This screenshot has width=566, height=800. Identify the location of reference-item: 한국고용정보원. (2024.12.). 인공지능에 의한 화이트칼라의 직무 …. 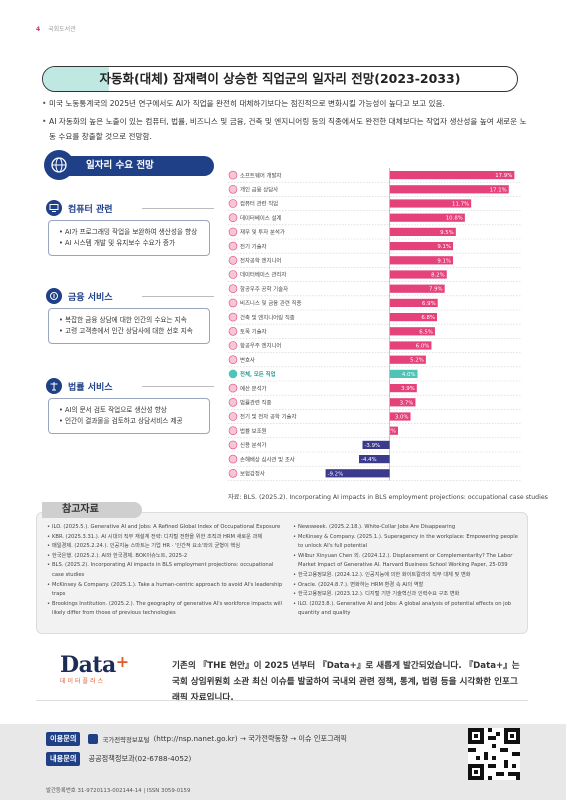
(406, 576).